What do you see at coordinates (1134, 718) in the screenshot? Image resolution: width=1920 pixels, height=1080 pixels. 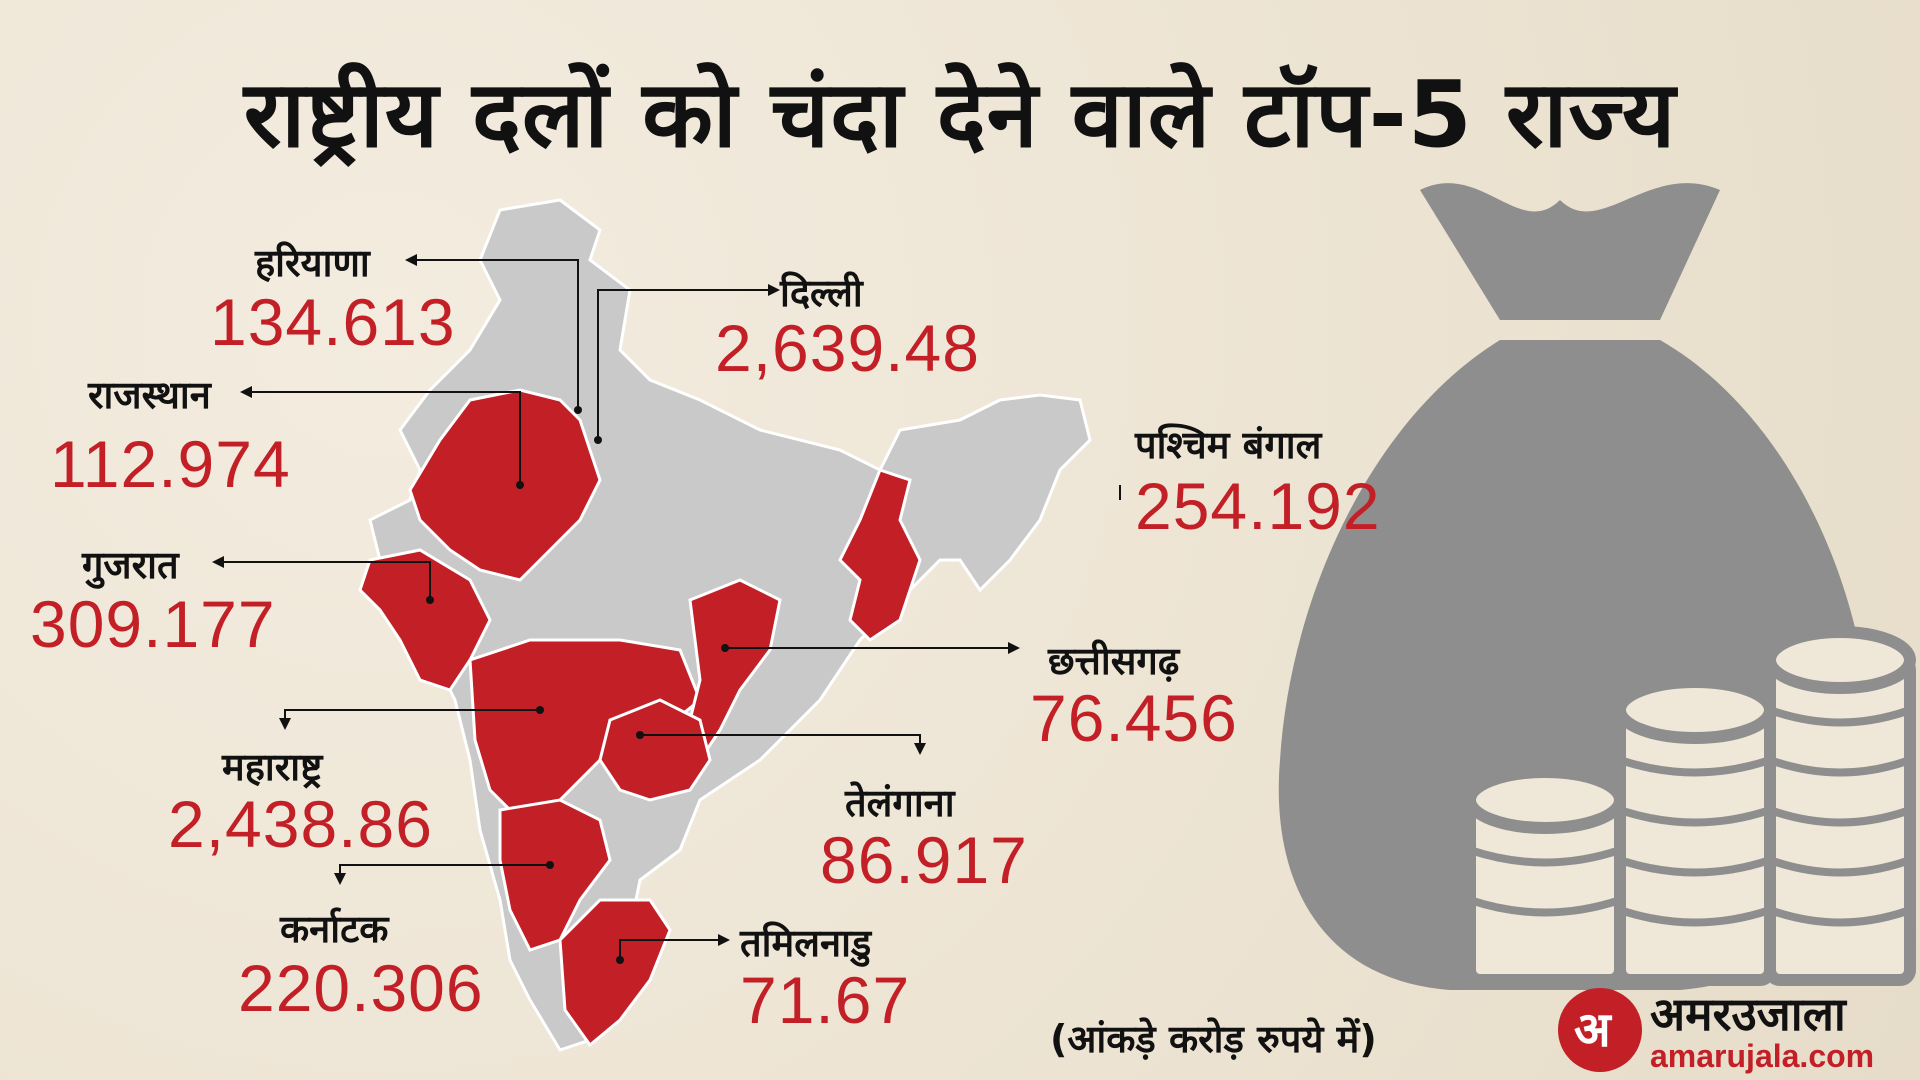 I see `value-chhattisgarh: 76.456` at bounding box center [1134, 718].